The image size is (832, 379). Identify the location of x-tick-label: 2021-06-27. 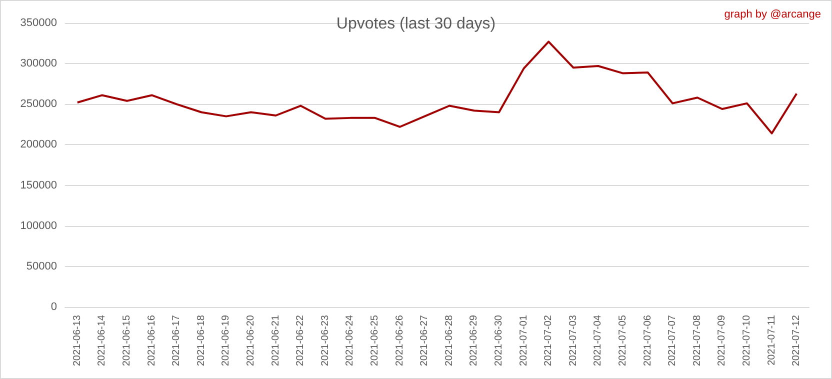
(424, 340).